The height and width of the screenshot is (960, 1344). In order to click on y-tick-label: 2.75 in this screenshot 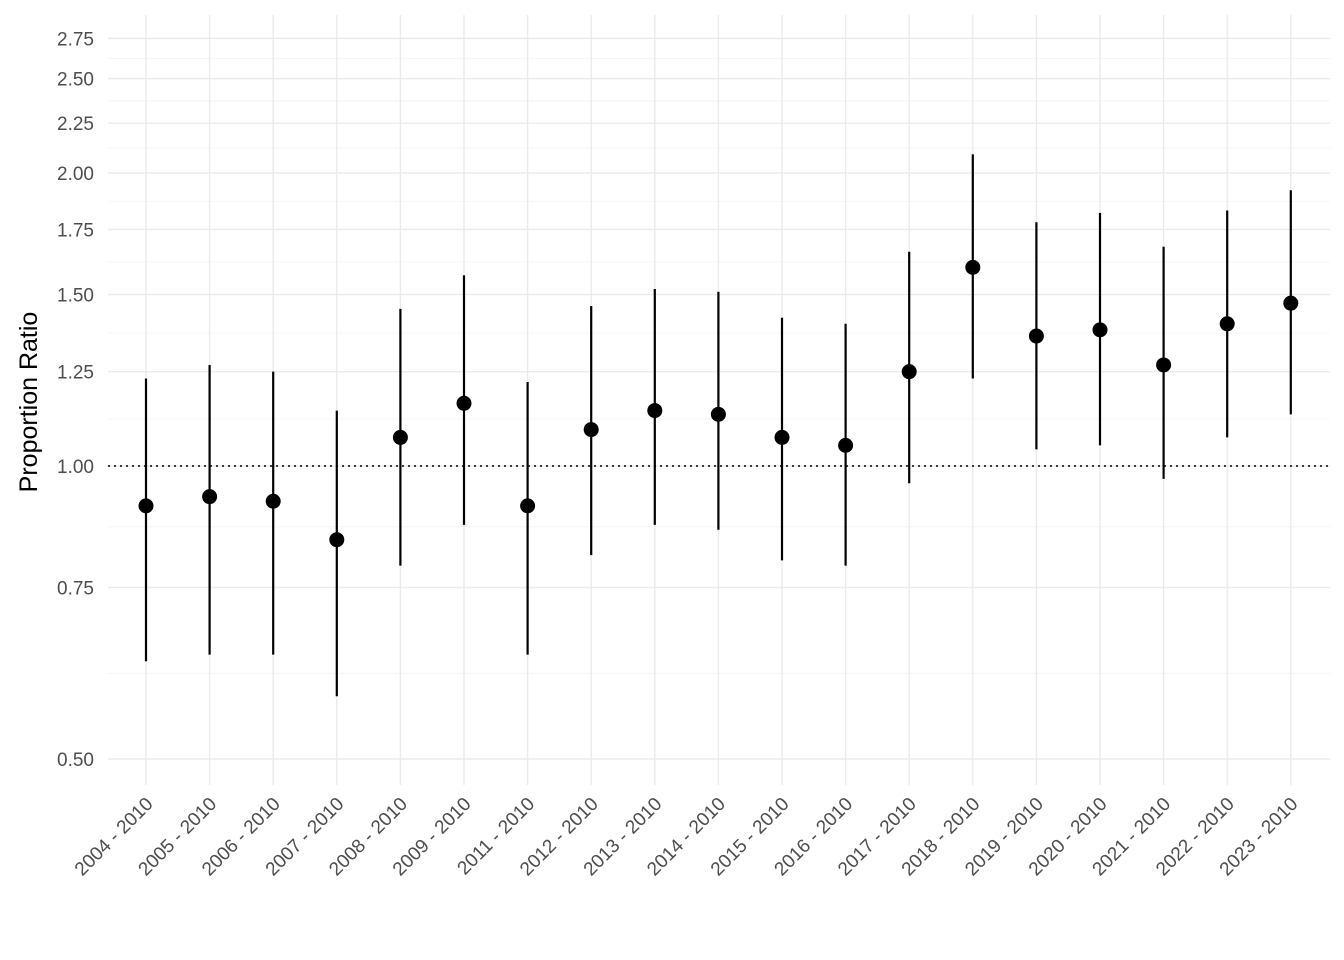, I will do `click(75, 39)`.